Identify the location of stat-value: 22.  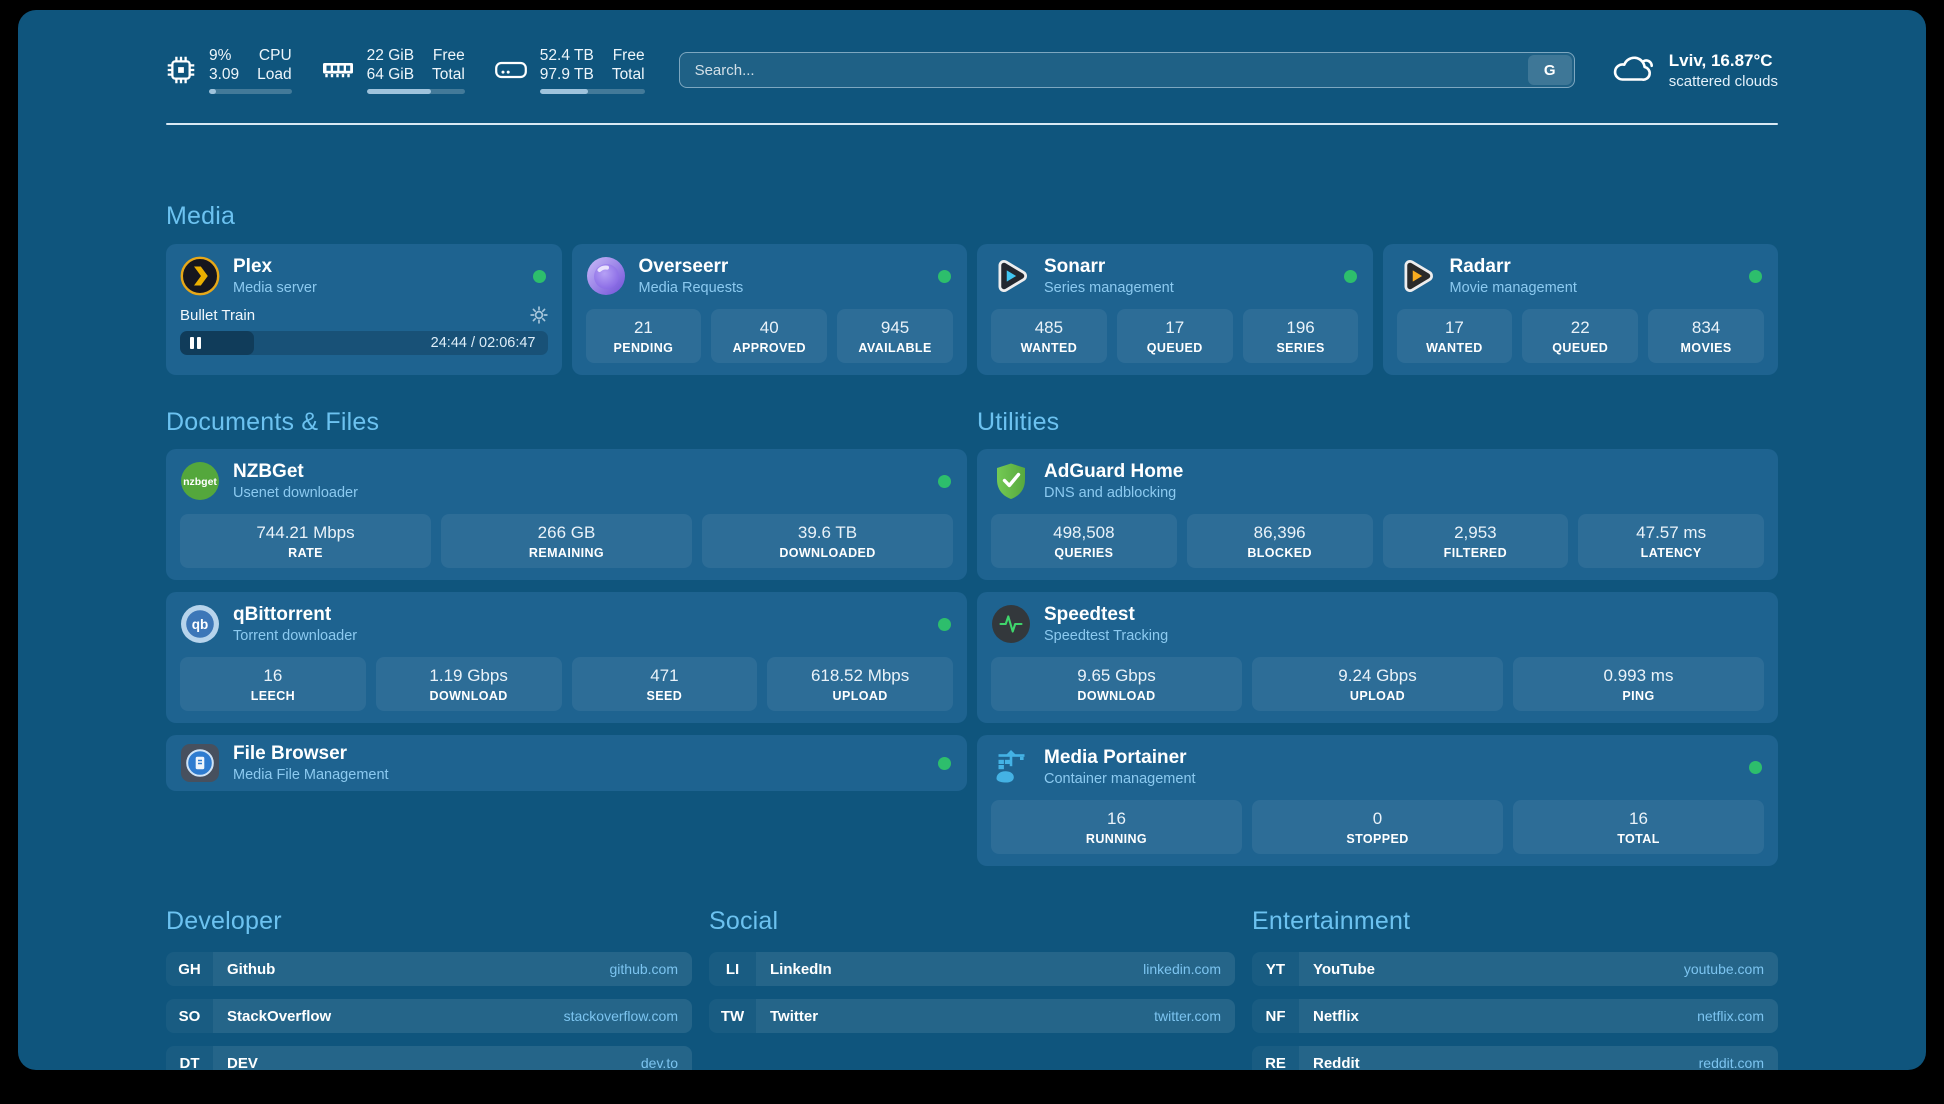
(1580, 327).